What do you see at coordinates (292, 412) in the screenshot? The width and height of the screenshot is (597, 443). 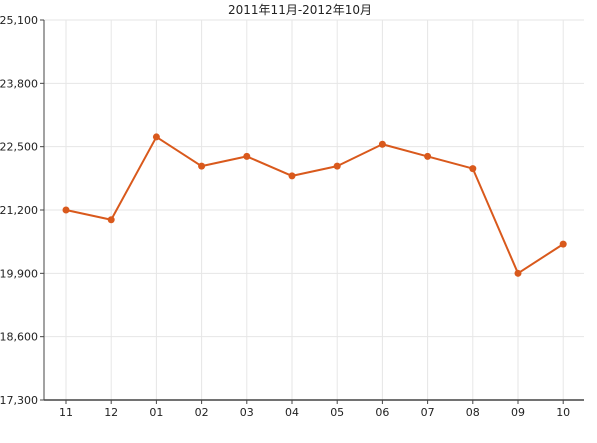 I see `x-tick-label: 04` at bounding box center [292, 412].